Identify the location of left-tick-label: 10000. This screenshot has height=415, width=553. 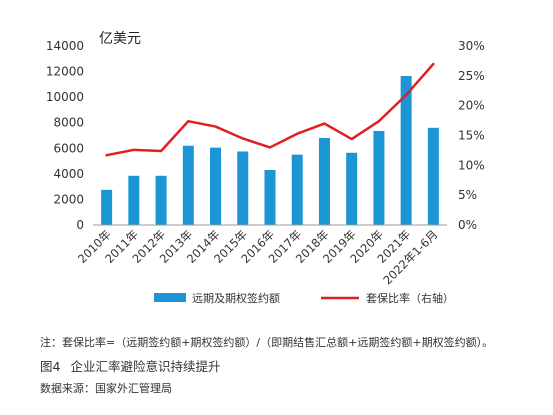
(65, 97).